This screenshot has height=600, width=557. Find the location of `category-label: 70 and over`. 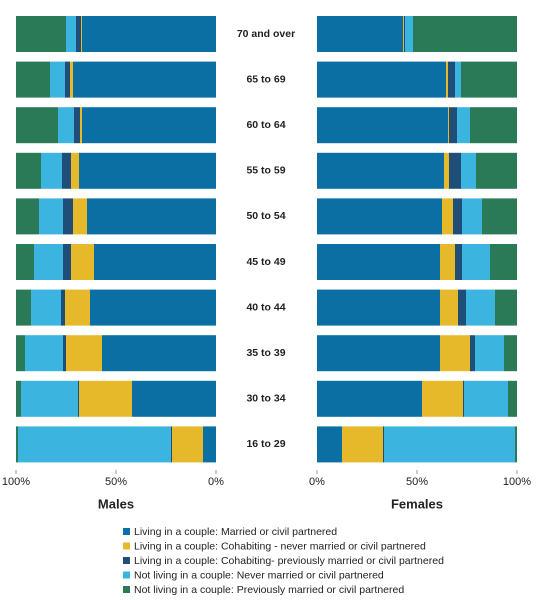

category-label: 70 and over is located at coordinates (266, 34).